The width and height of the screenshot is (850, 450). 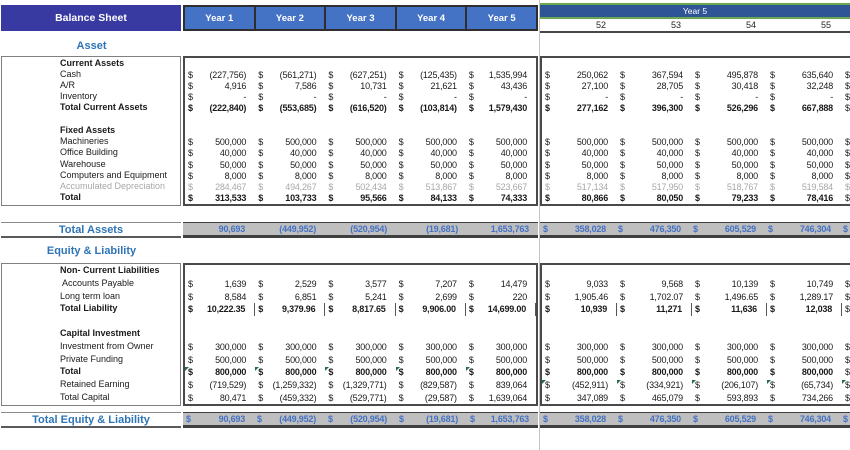 What do you see at coordinates (290, 284) in the screenshot?
I see `value-cell: $2,529` at bounding box center [290, 284].